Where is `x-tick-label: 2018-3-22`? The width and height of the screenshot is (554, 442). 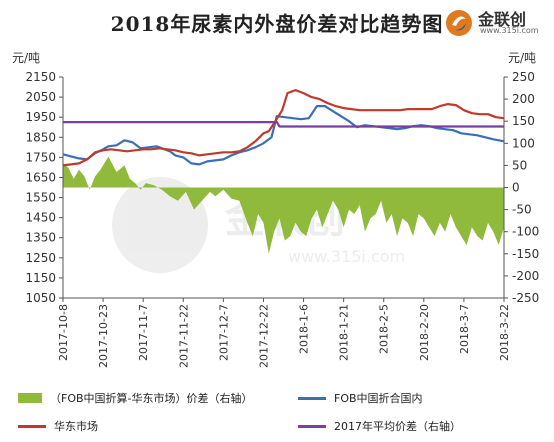
x-tick-label: 2018-3-22 is located at coordinates (504, 332).